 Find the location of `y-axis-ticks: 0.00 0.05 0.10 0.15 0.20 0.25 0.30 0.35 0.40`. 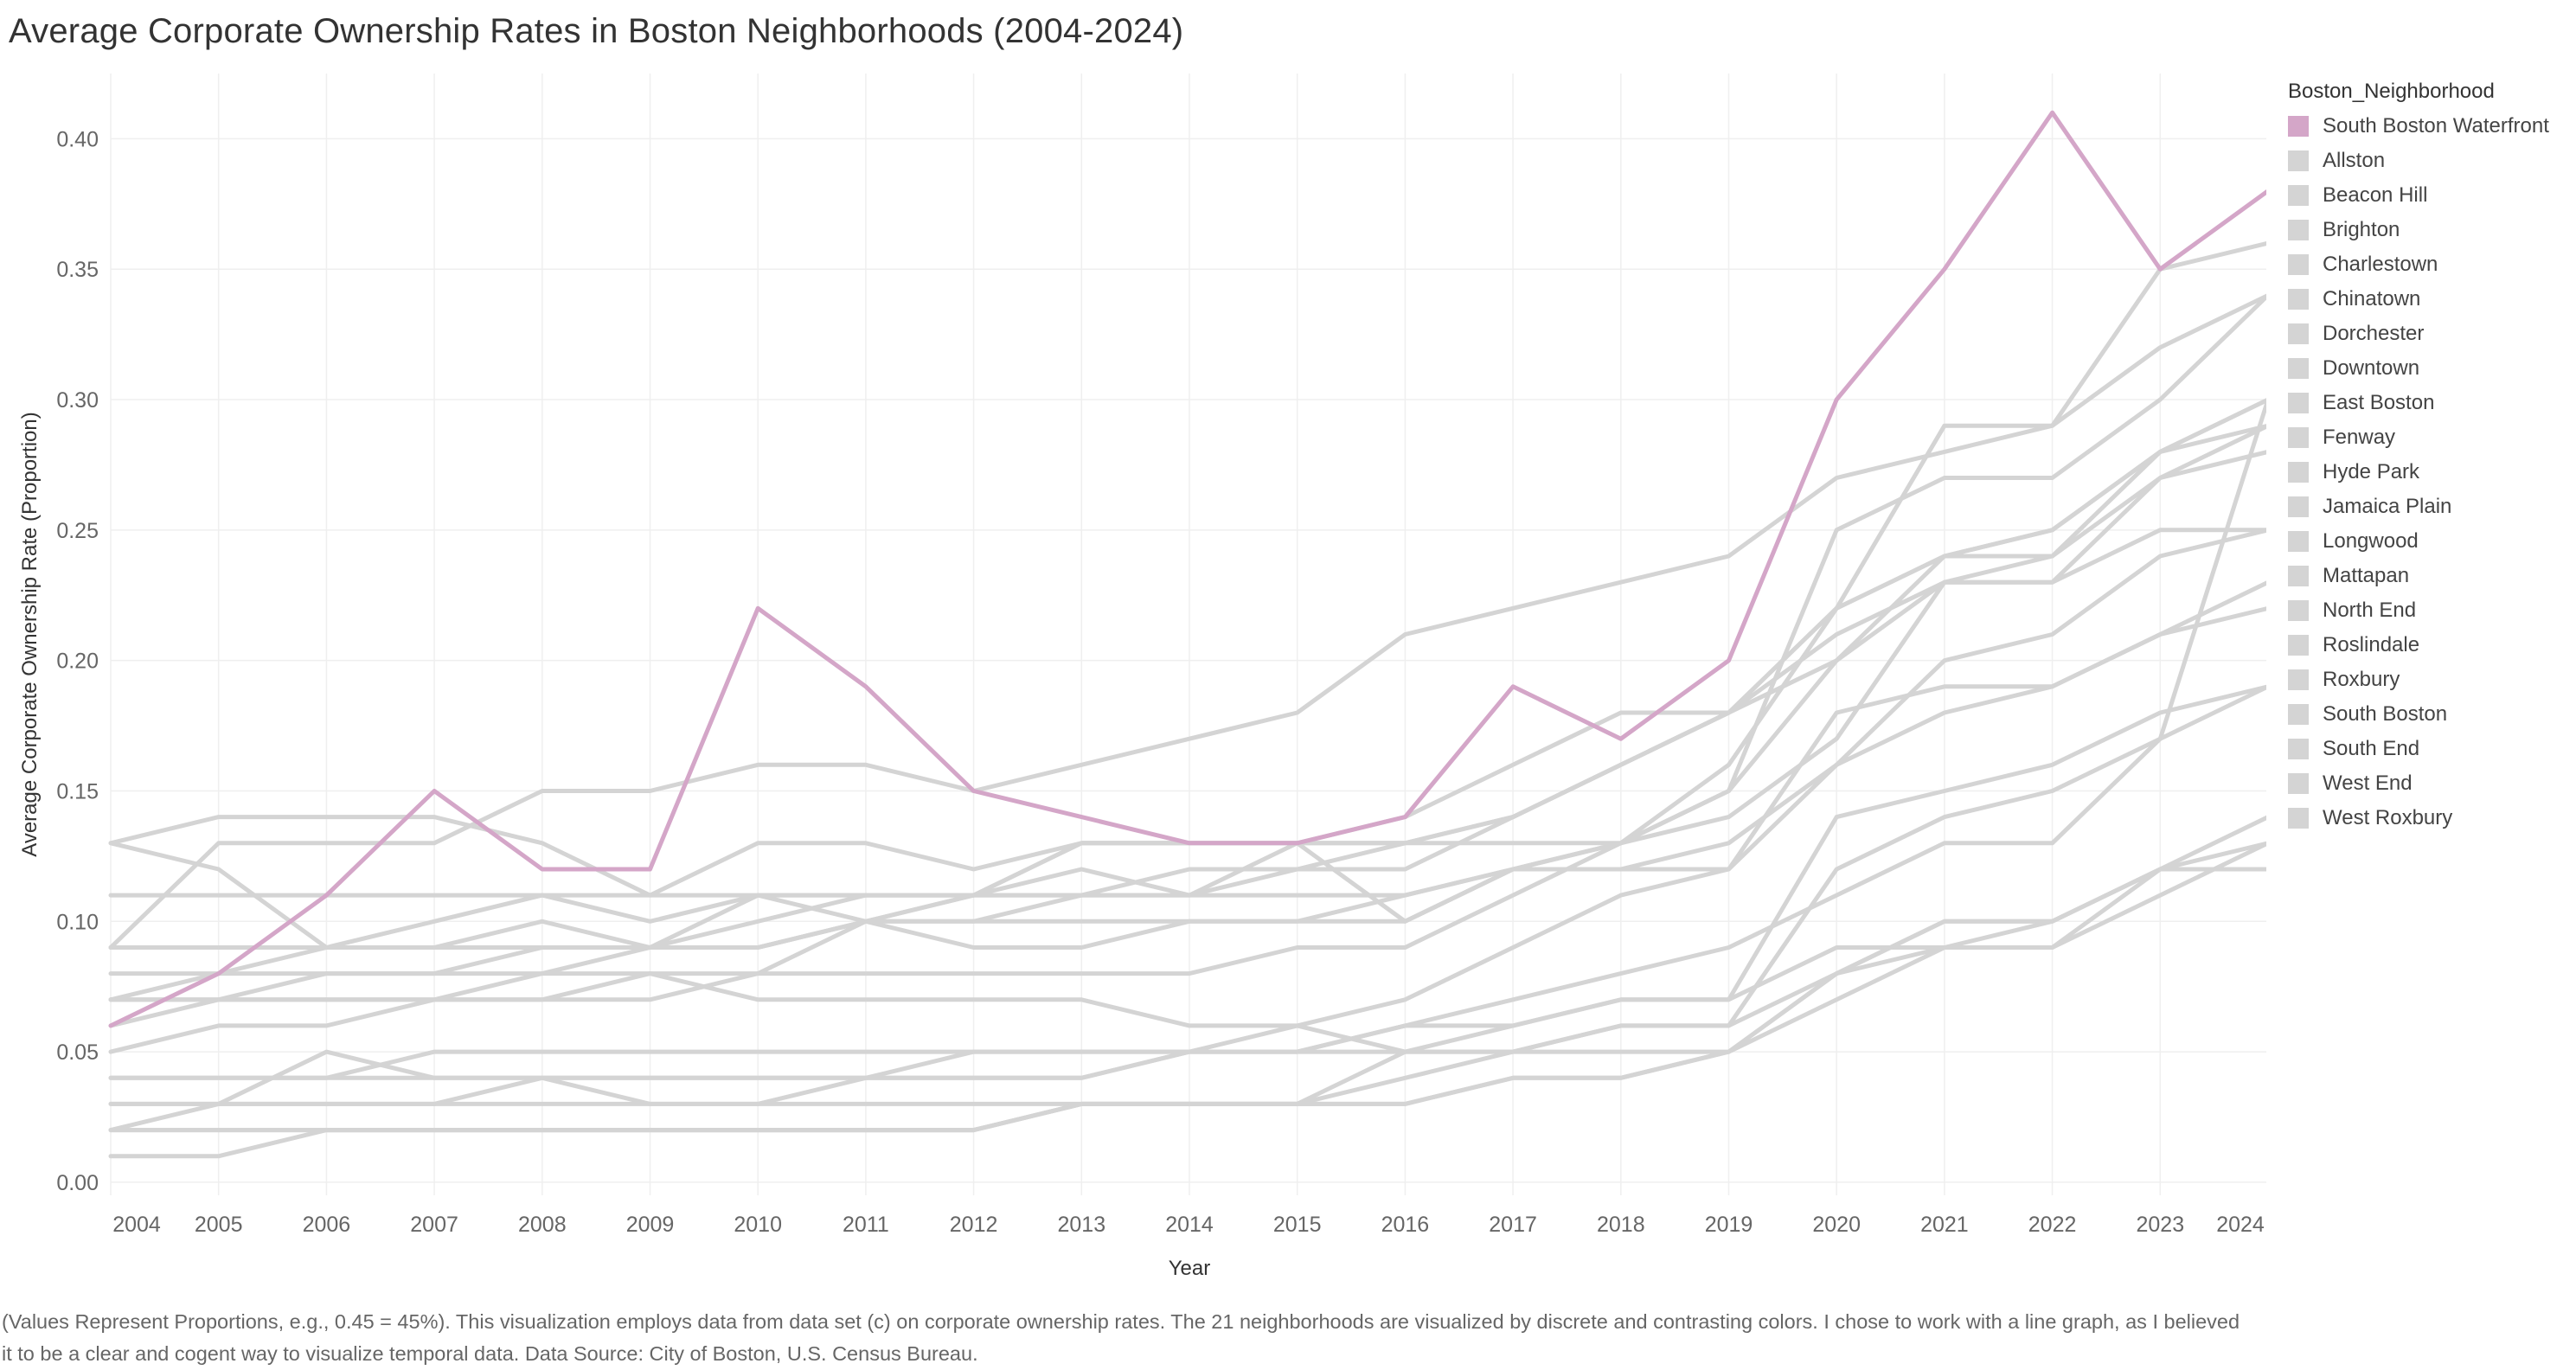

y-axis-ticks: 0.00 0.05 0.10 0.15 0.20 0.25 0.30 0.35 0.40 is located at coordinates (77, 661).